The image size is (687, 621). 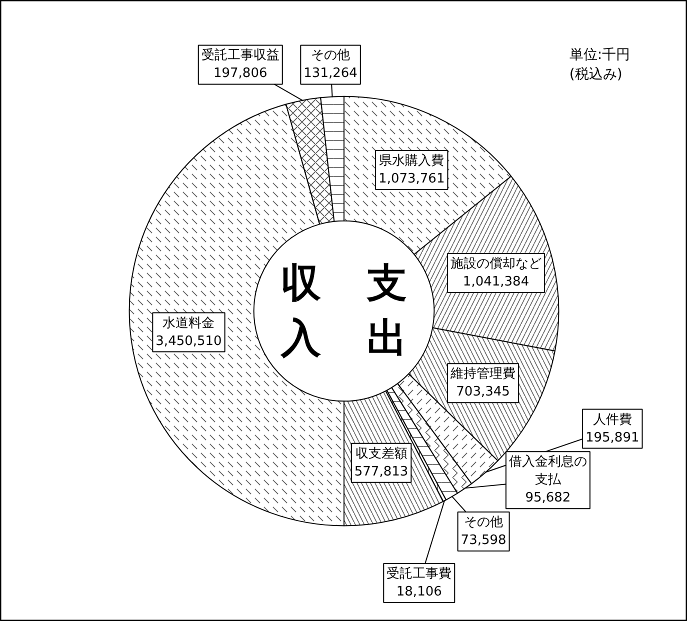 I want to click on data-label: 18,106, so click(x=419, y=592).